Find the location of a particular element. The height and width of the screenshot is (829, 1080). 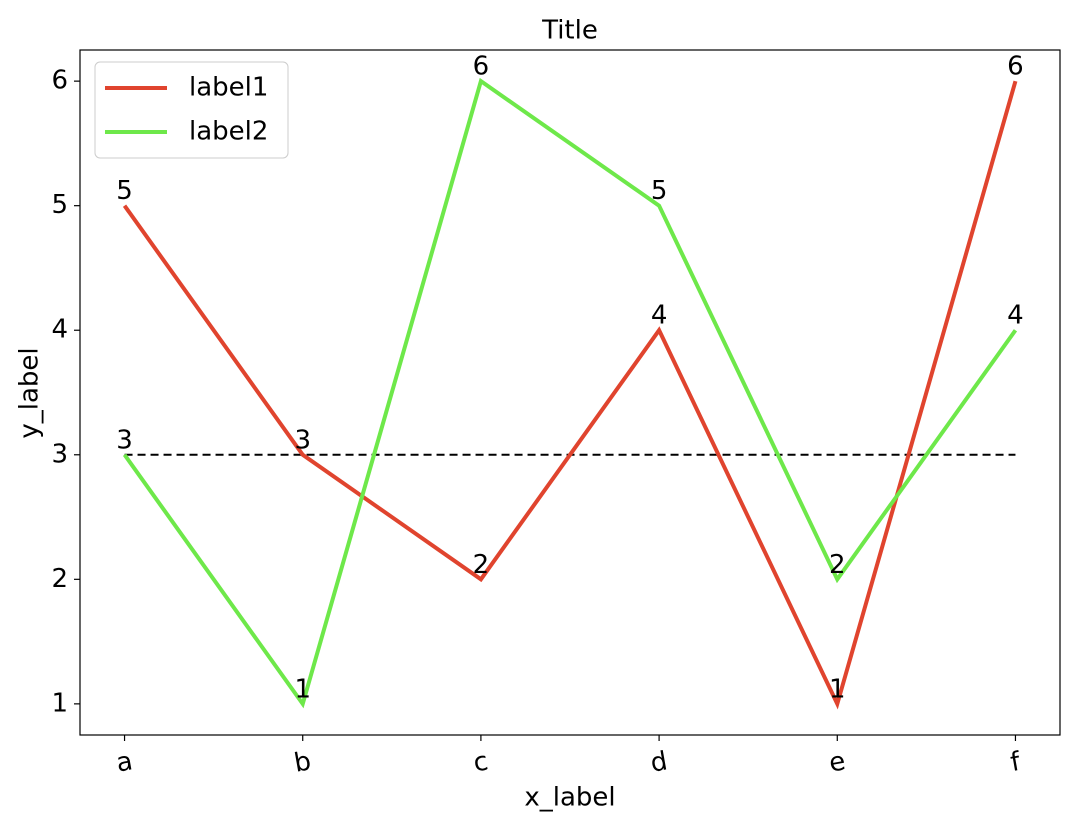

x-tick-label: d is located at coordinates (658, 762).